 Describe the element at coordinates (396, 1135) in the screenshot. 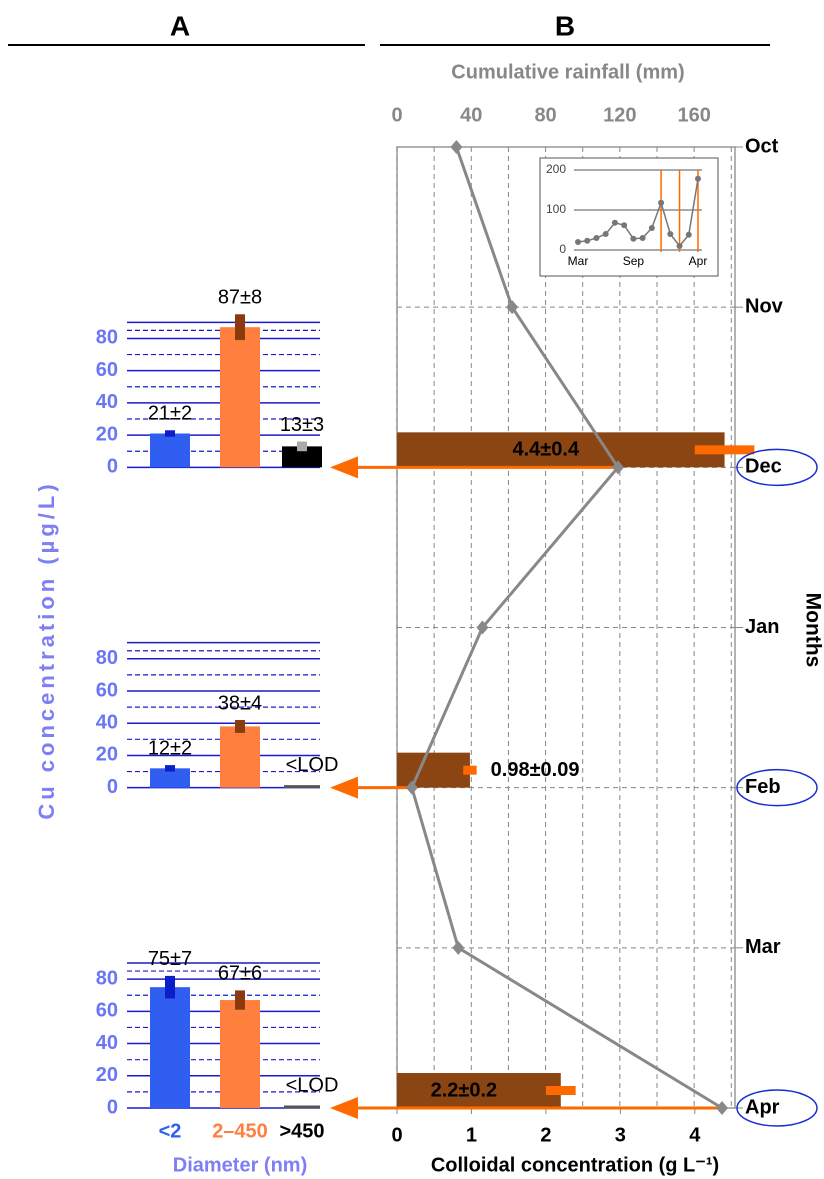

I see `x-tick-label: 0` at that location.